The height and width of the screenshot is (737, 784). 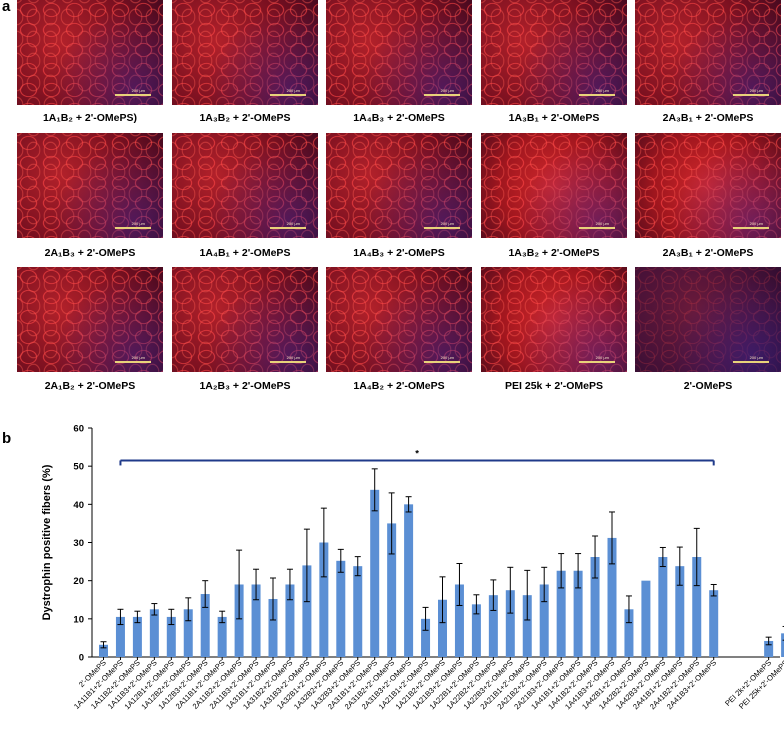 What do you see at coordinates (78, 581) in the screenshot?
I see `y-tick-label: 20` at bounding box center [78, 581].